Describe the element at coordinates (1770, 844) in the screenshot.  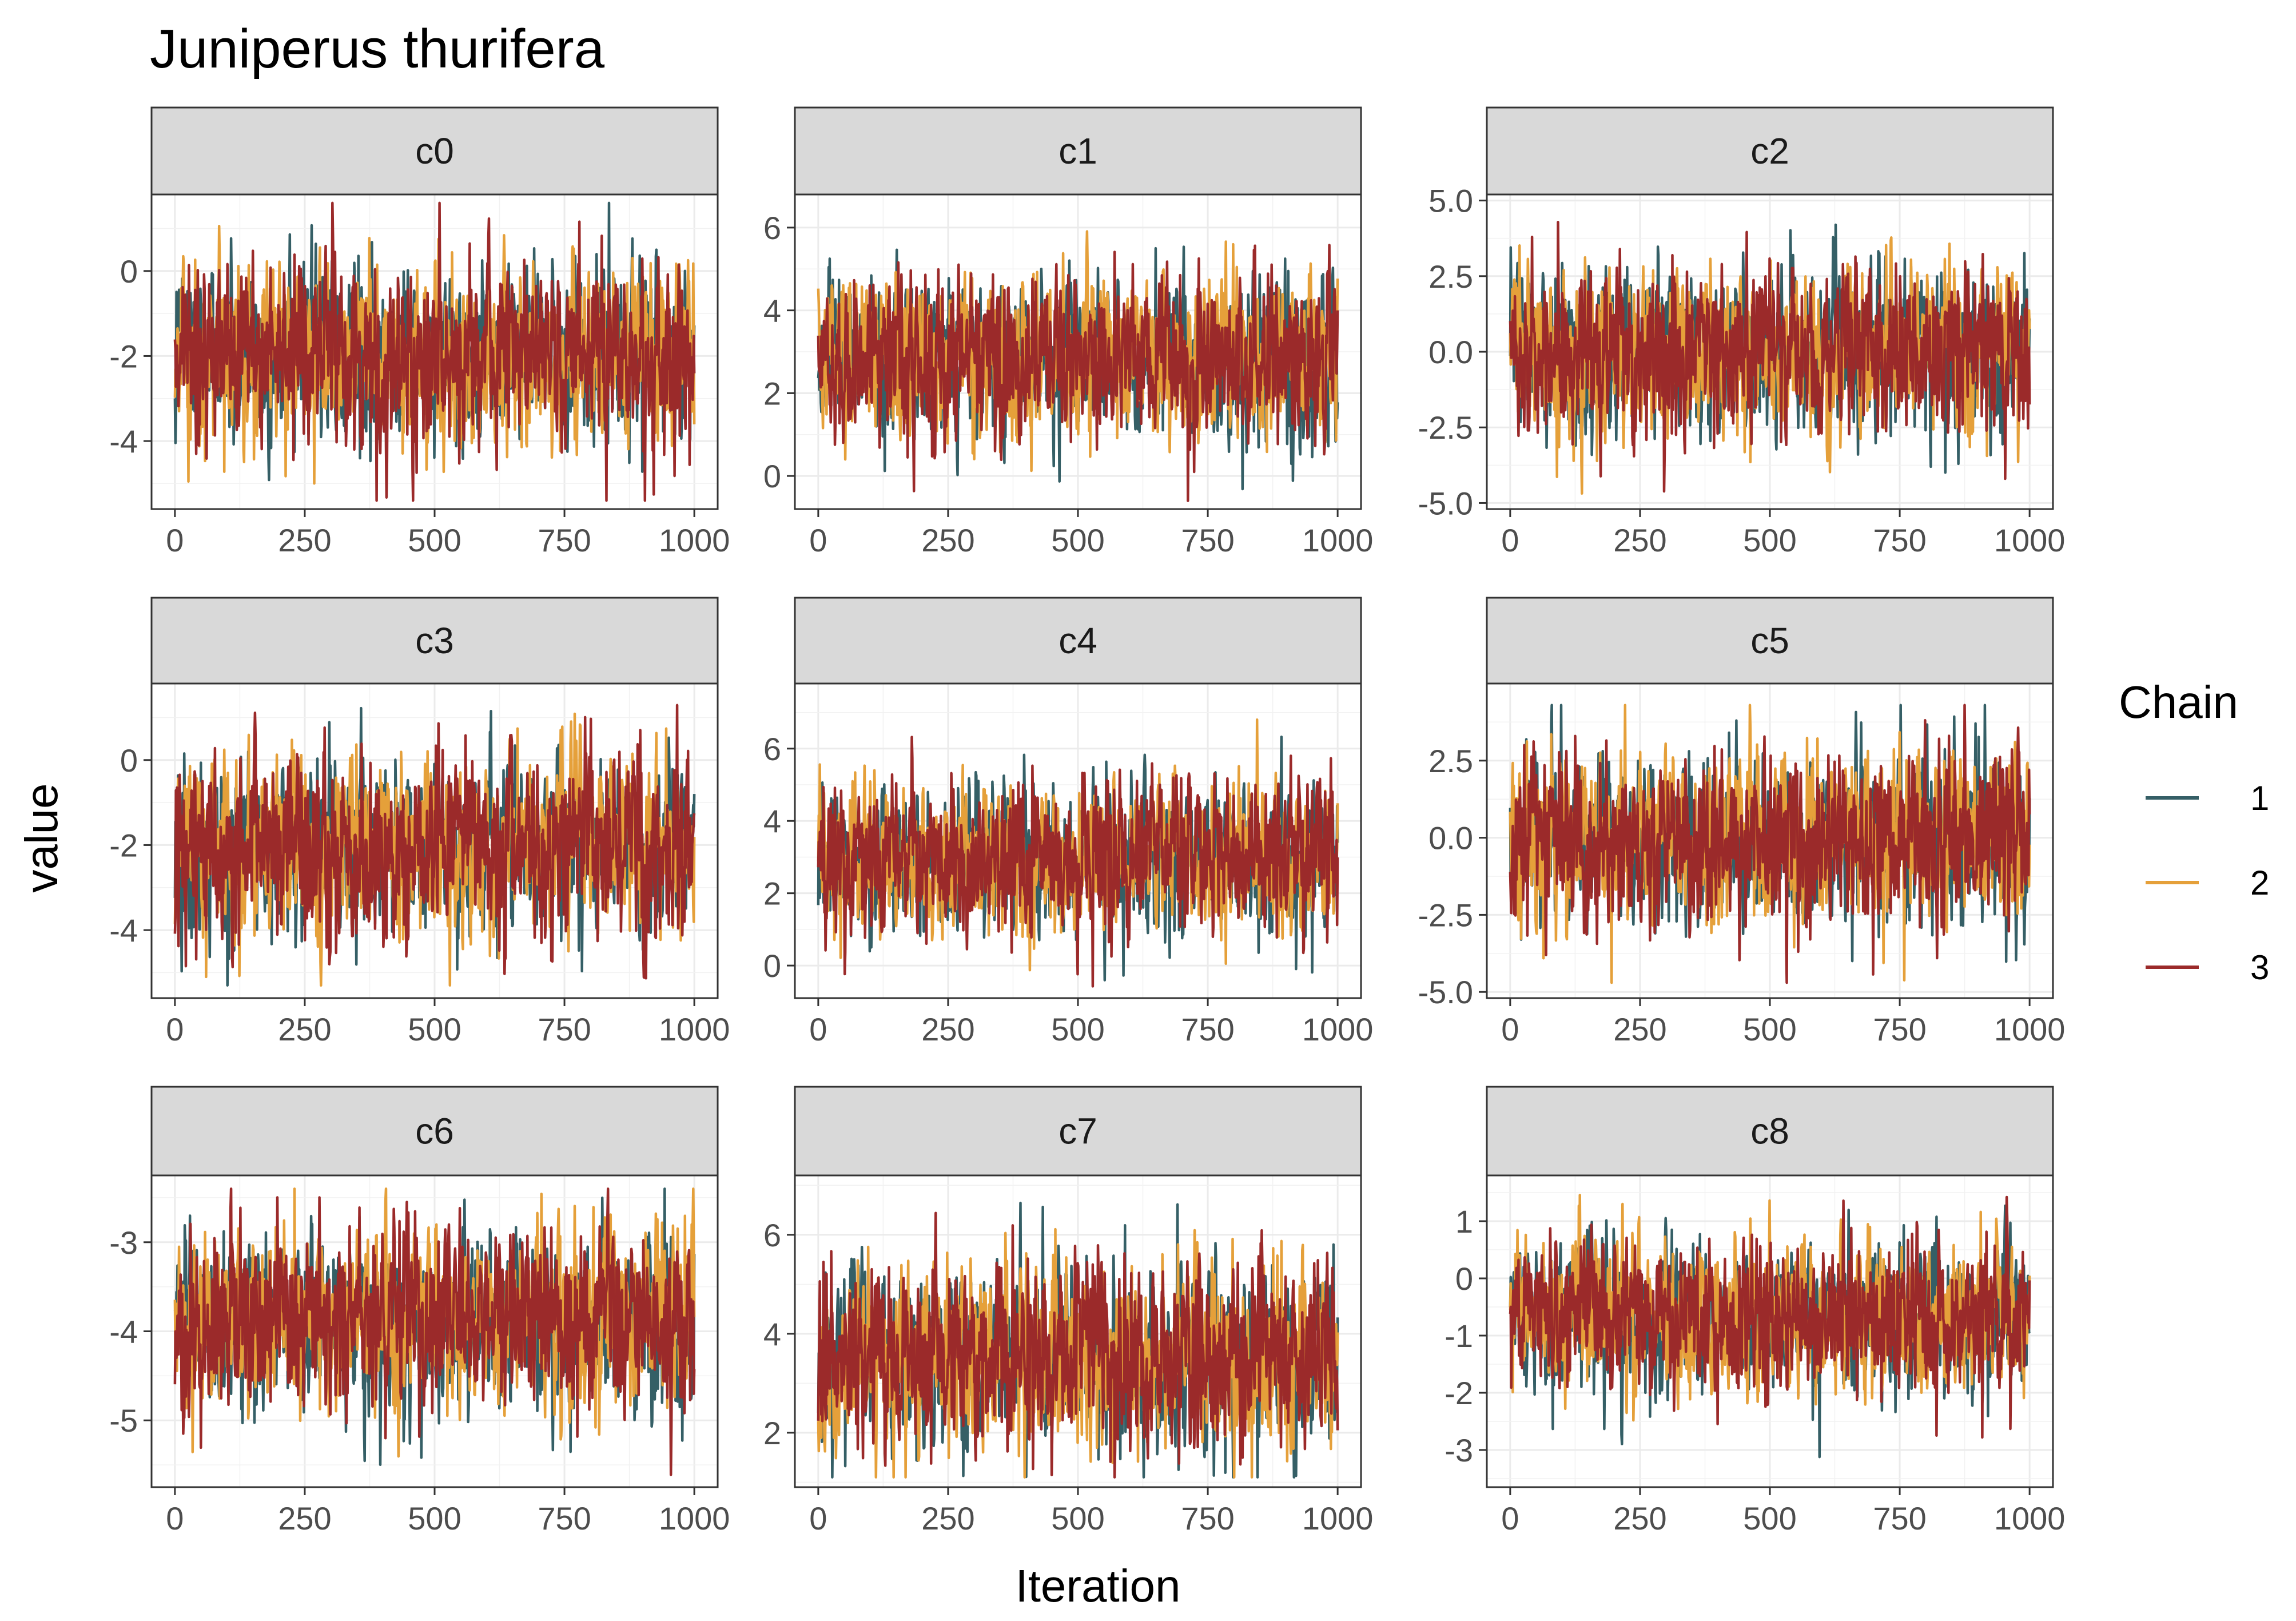
I see `trace-chain-3-c5` at that location.